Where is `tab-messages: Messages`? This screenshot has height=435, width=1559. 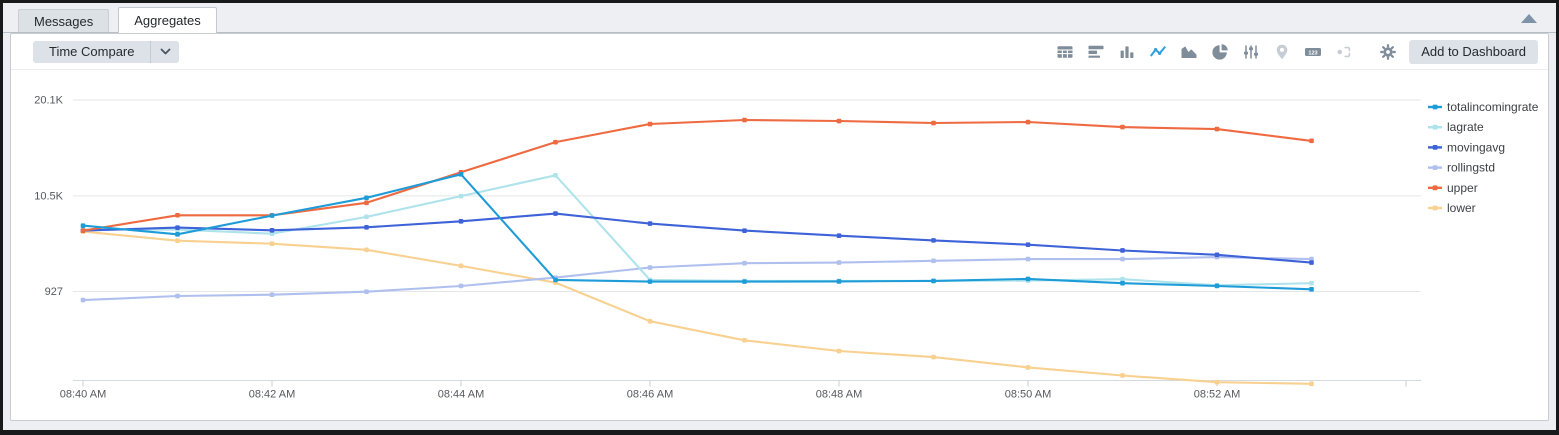
tab-messages: Messages is located at coordinates (64, 20).